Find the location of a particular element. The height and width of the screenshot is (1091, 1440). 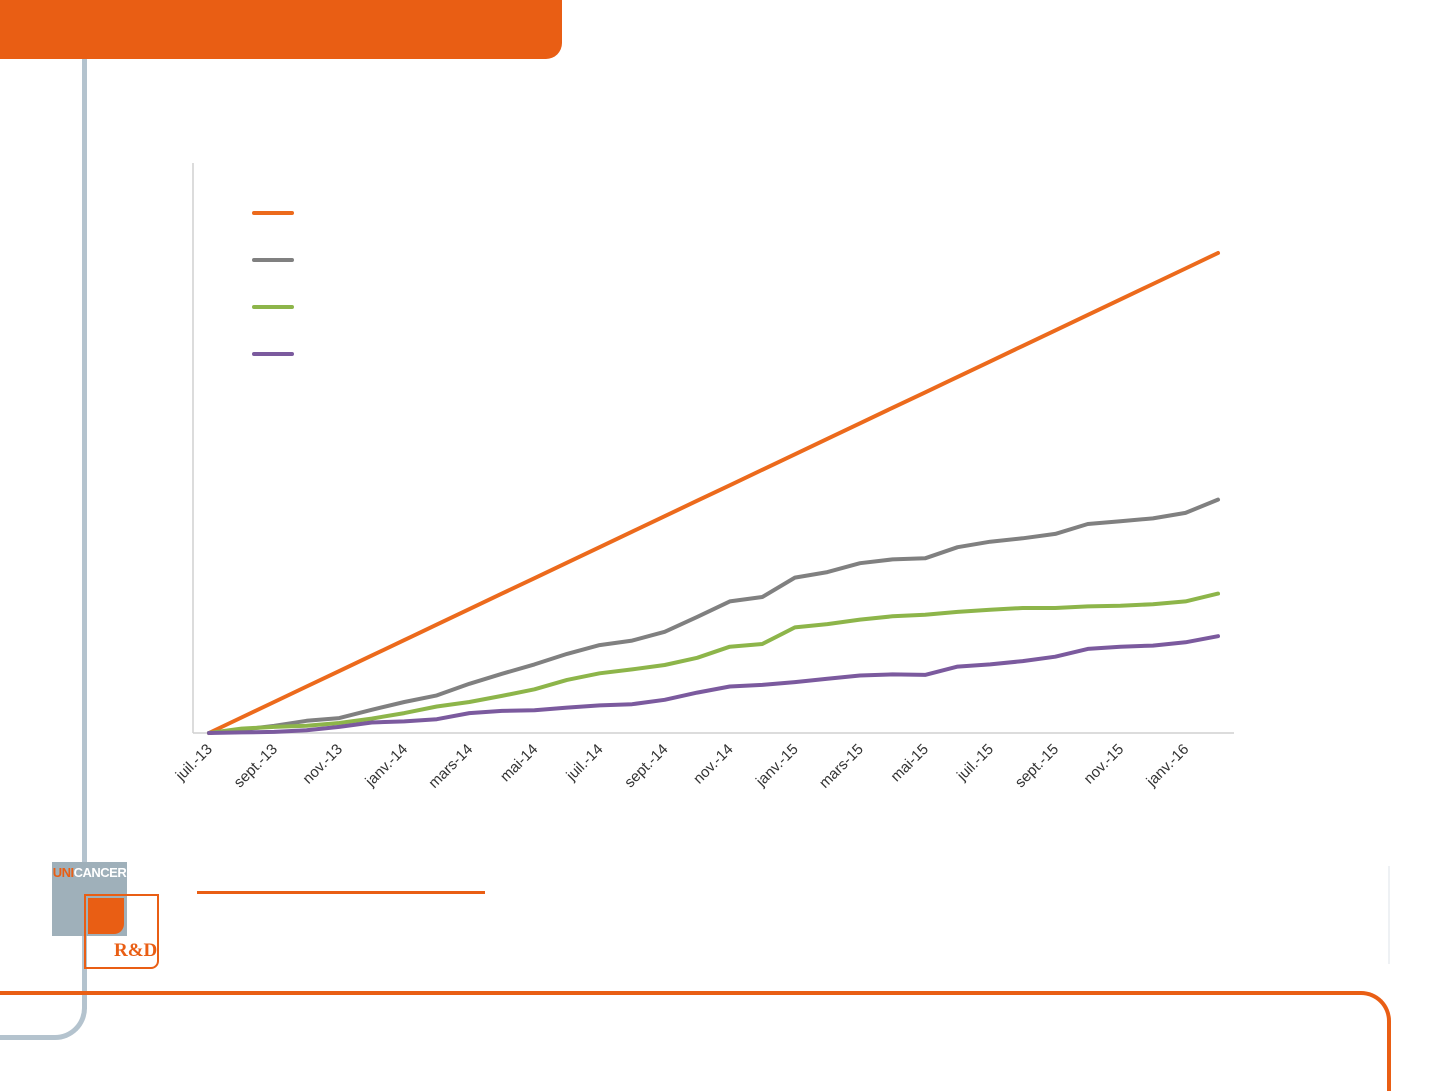

x-tick-label: janv.-15 is located at coordinates (777, 766).